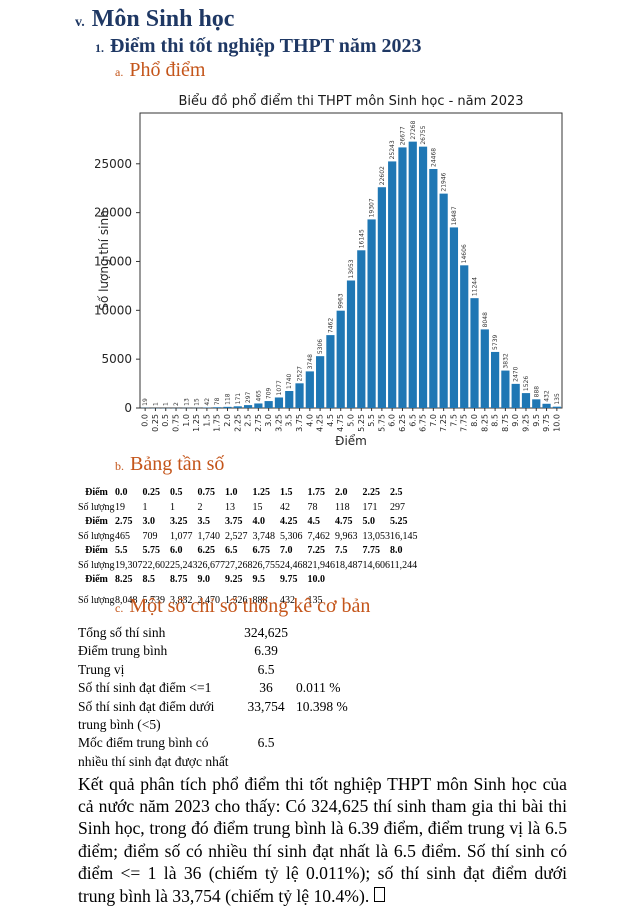  What do you see at coordinates (248, 397) in the screenshot?
I see `bar-value-label: 297` at bounding box center [248, 397].